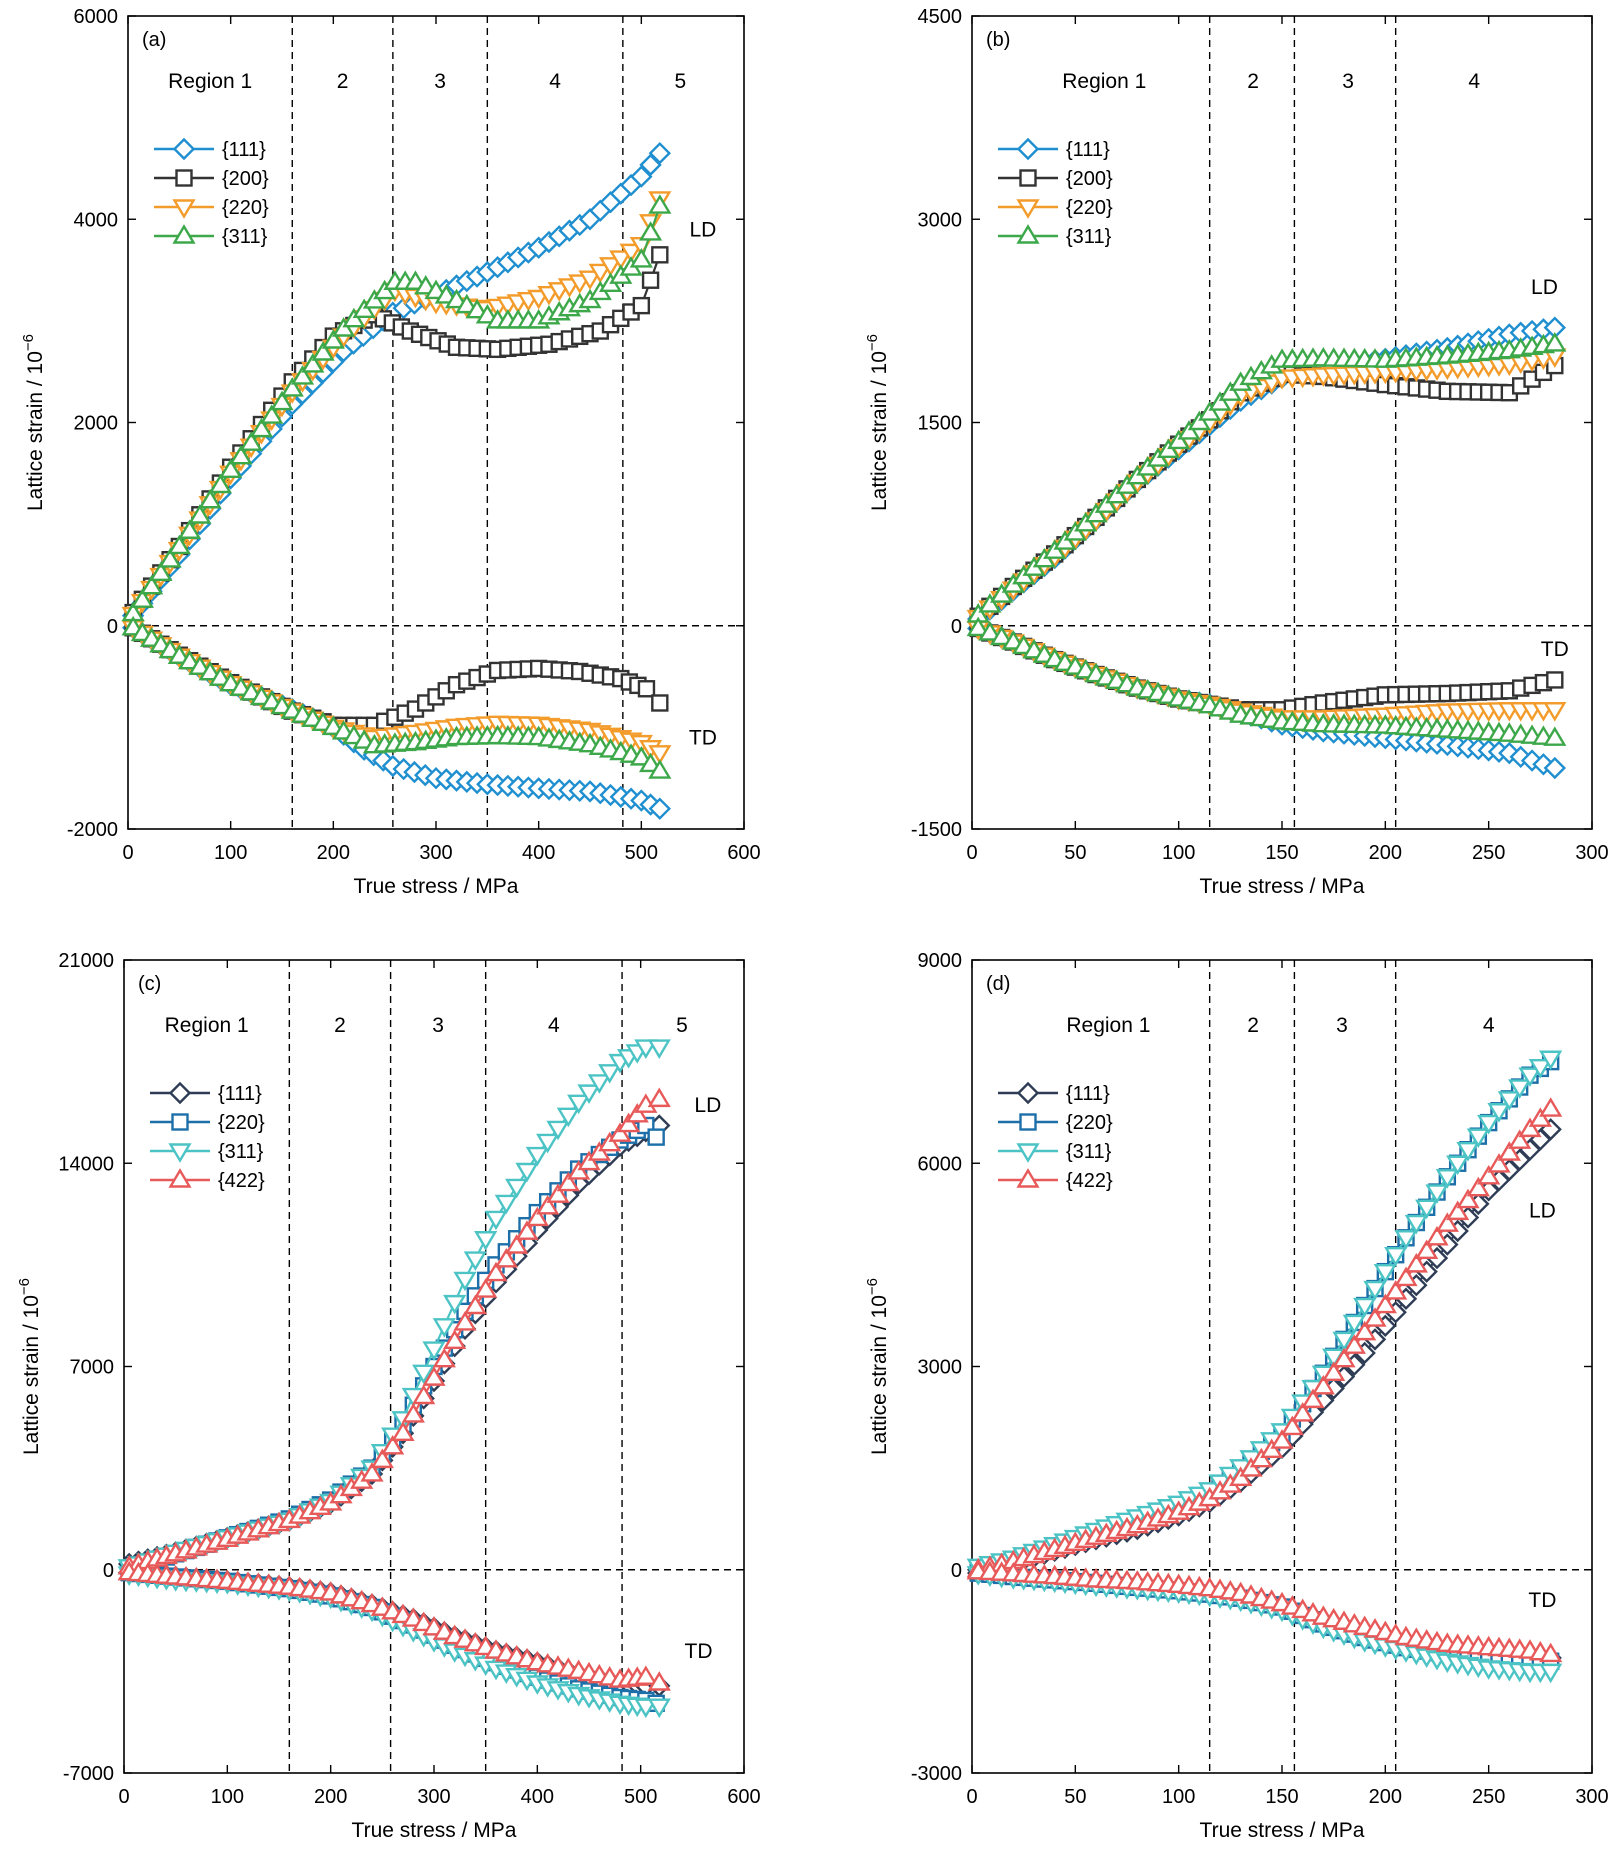  I want to click on x-tick-label: 150, so click(1281, 853).